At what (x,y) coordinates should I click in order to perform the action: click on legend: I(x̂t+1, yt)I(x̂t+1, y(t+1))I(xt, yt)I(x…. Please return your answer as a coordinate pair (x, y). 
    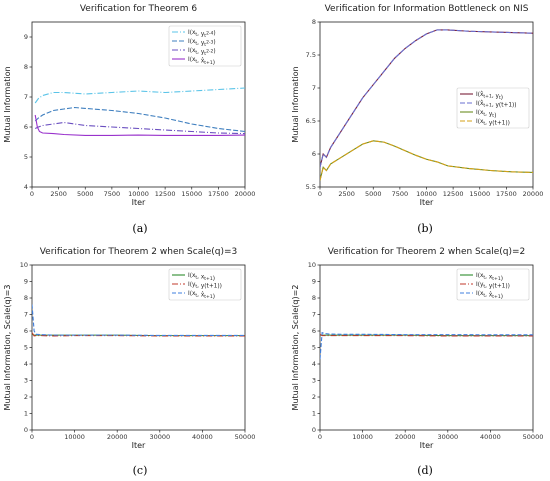
    Looking at the image, I should click on (493, 108).